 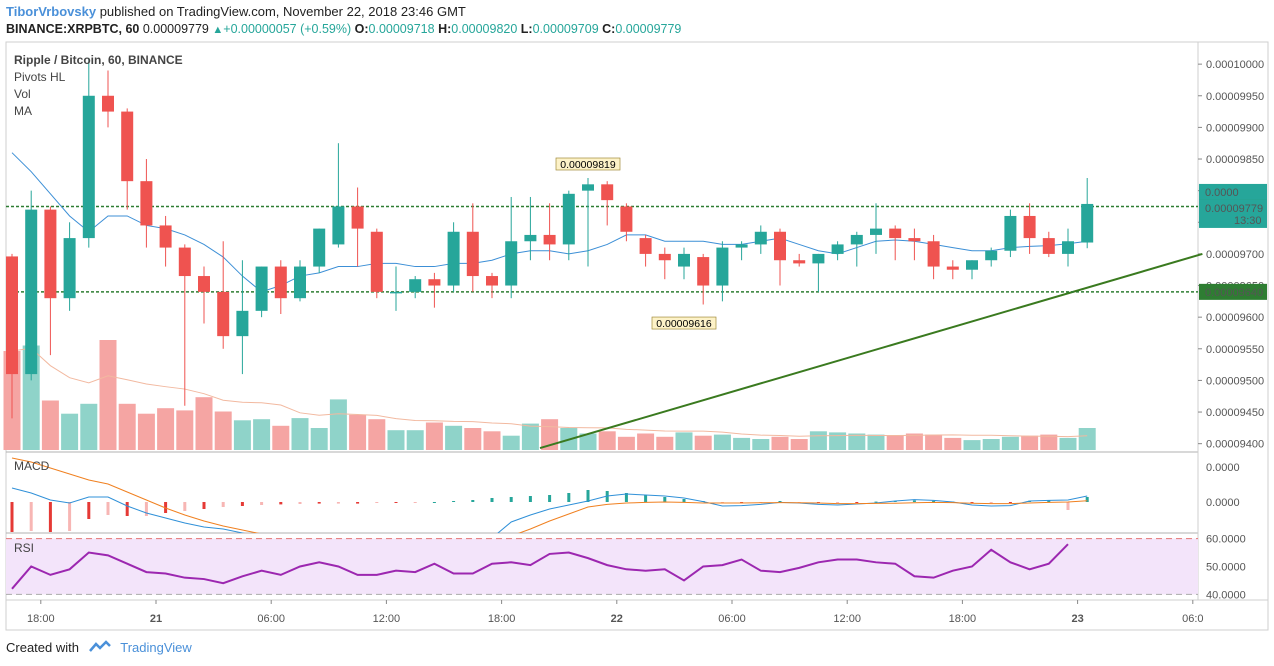 What do you see at coordinates (1234, 209) in the screenshot?
I see `last-price-label: 0.00009779` at bounding box center [1234, 209].